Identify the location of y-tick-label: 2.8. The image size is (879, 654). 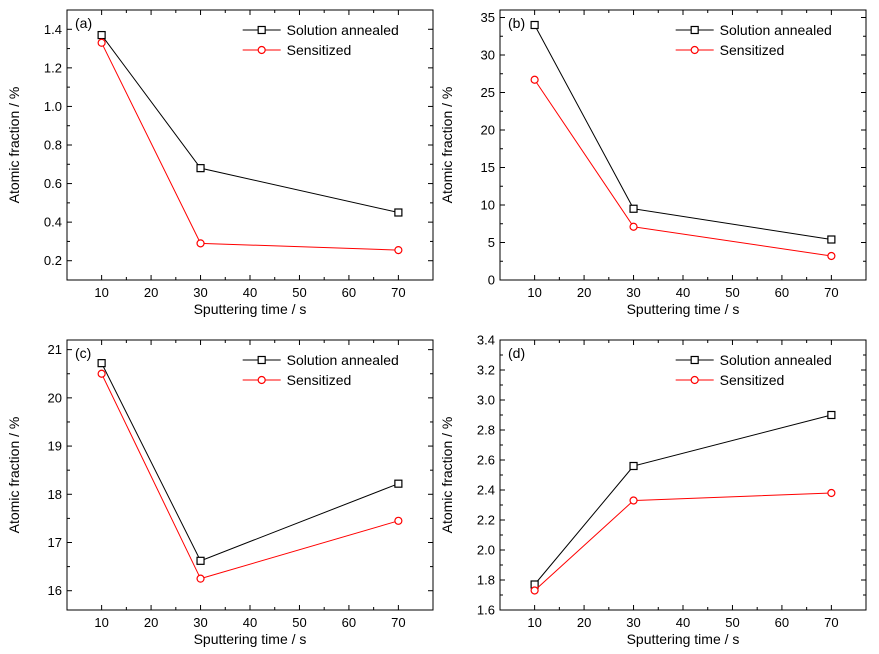
(486, 430).